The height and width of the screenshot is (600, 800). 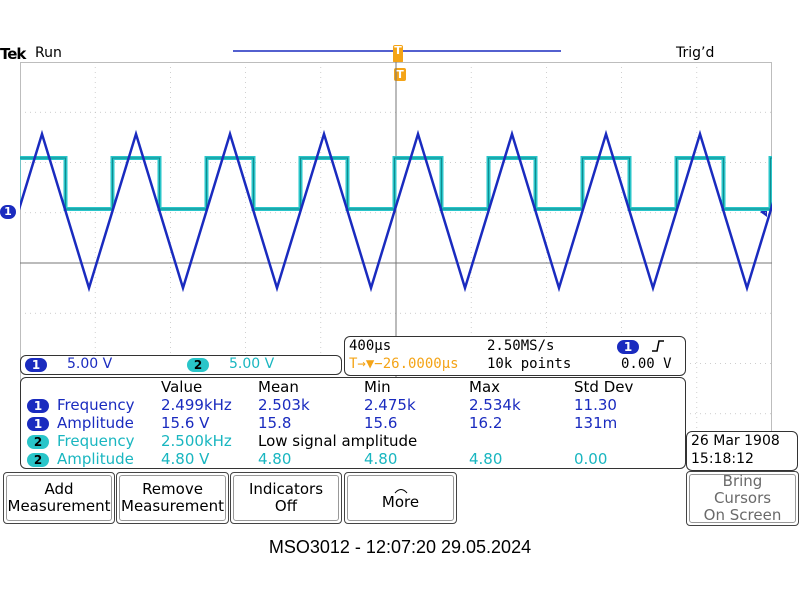 What do you see at coordinates (763, 212) in the screenshot?
I see `trigger-level-arrow` at bounding box center [763, 212].